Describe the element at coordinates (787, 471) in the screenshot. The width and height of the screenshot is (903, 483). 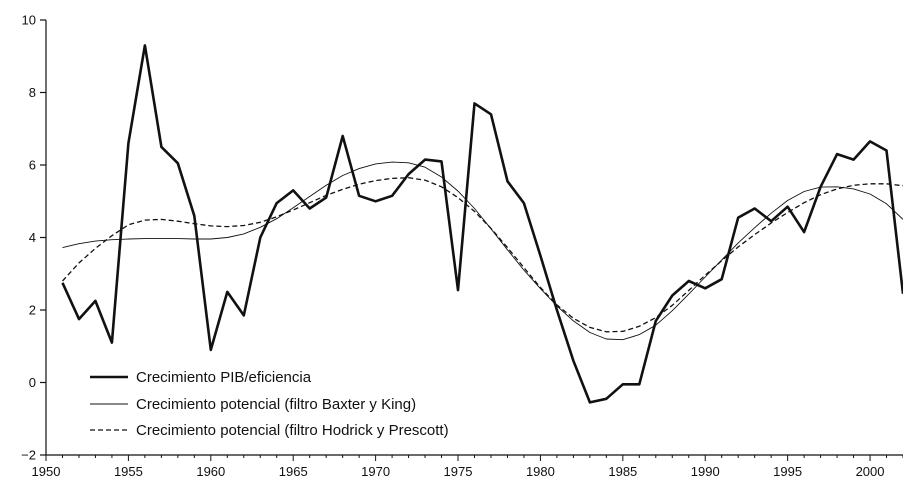
I see `x-tick-label: 1995` at that location.